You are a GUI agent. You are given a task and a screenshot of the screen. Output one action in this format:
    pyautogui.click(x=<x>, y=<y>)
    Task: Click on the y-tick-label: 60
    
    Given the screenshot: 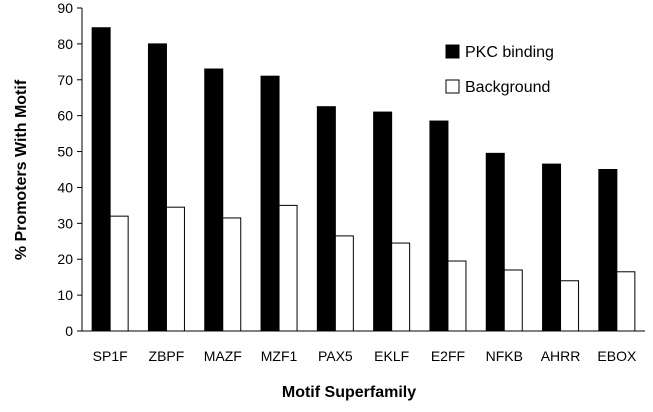 What is the action you would take?
    pyautogui.click(x=65, y=116)
    